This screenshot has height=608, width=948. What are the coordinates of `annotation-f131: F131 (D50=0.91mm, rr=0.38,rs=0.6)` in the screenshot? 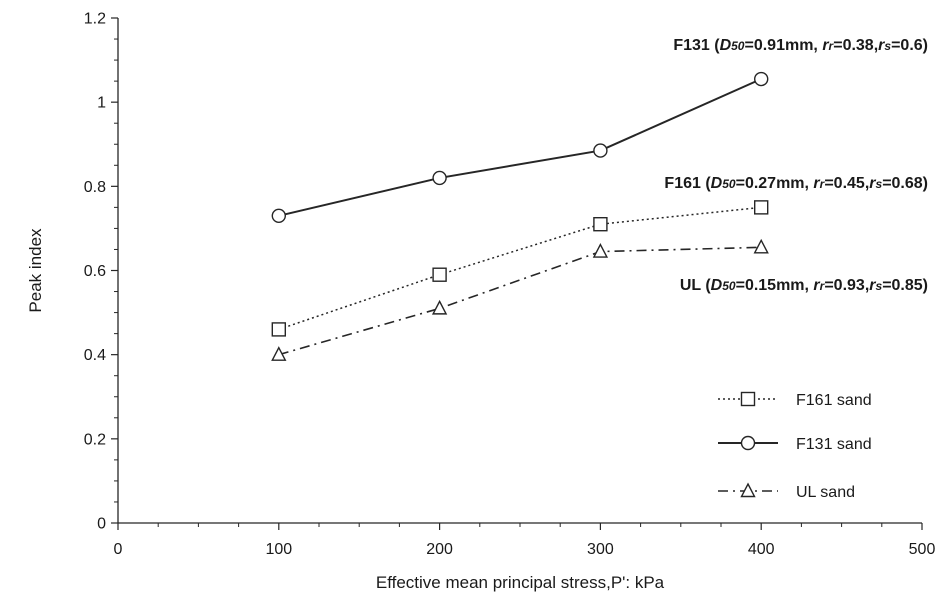 It's located at (800, 45).